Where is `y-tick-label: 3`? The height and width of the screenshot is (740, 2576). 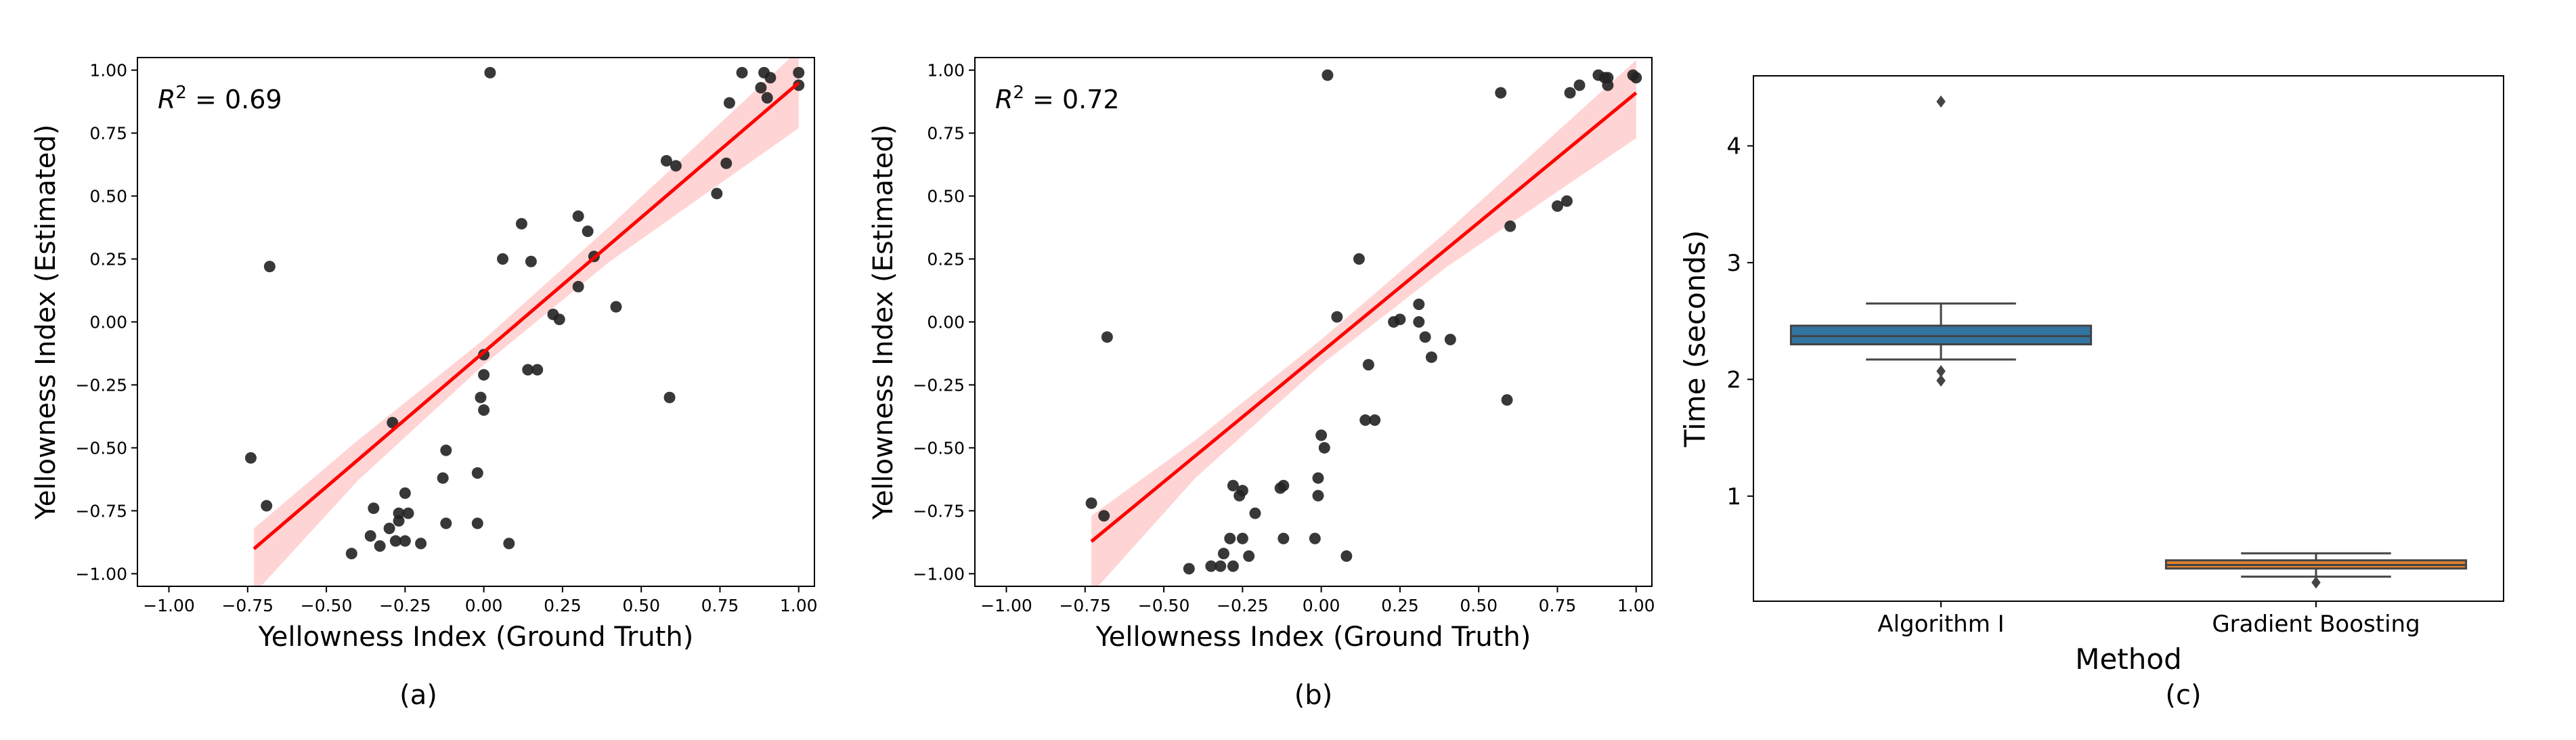
y-tick-label: 3 is located at coordinates (1733, 263).